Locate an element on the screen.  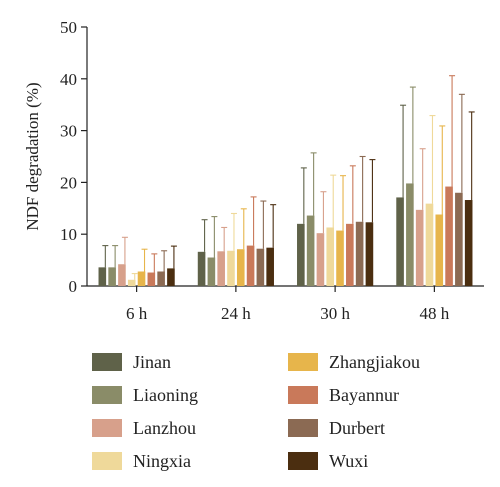
bar-wuxi-6h is located at coordinates (171, 277).